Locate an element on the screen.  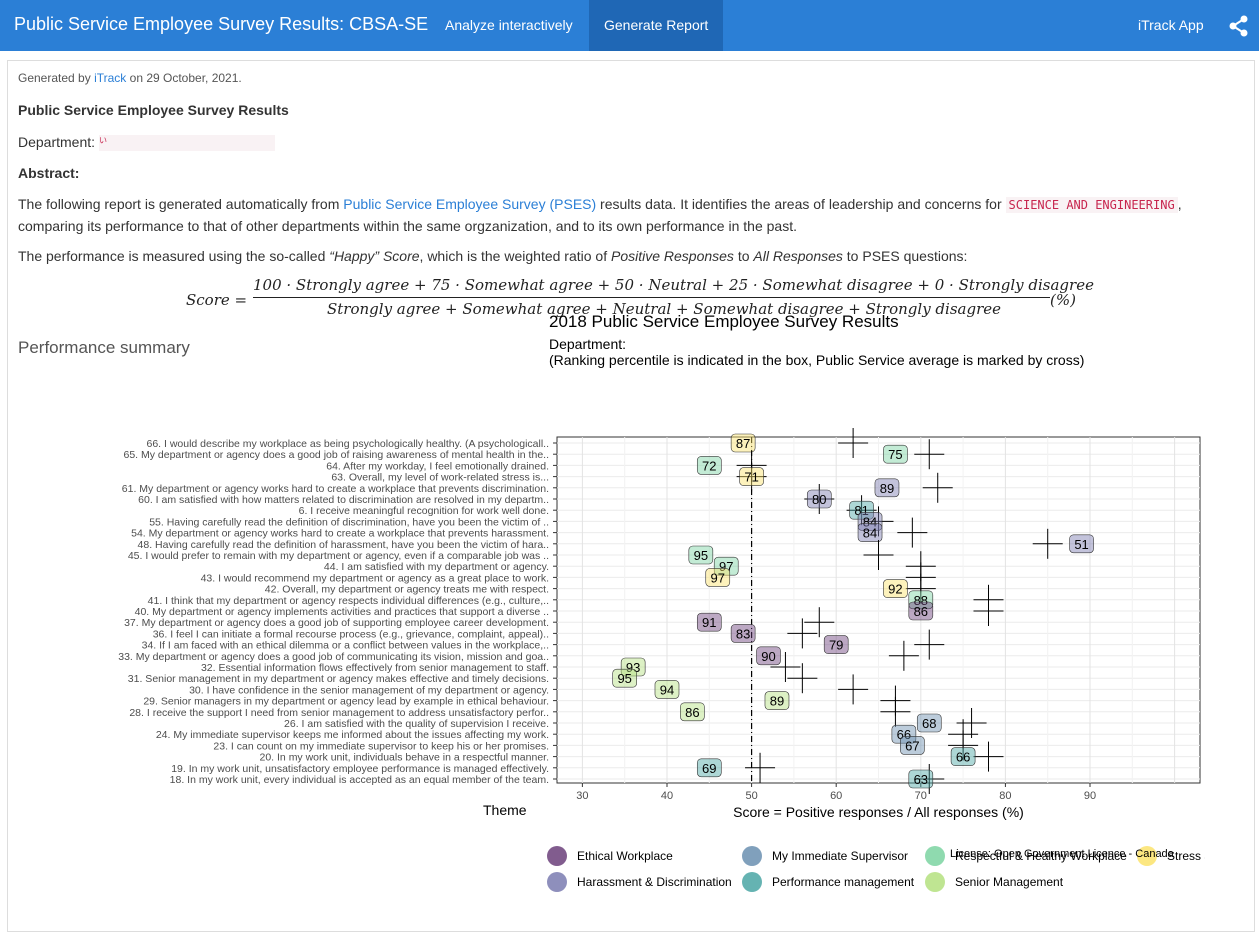
legend-item: My Immediate Supervisor is located at coordinates (840, 856).